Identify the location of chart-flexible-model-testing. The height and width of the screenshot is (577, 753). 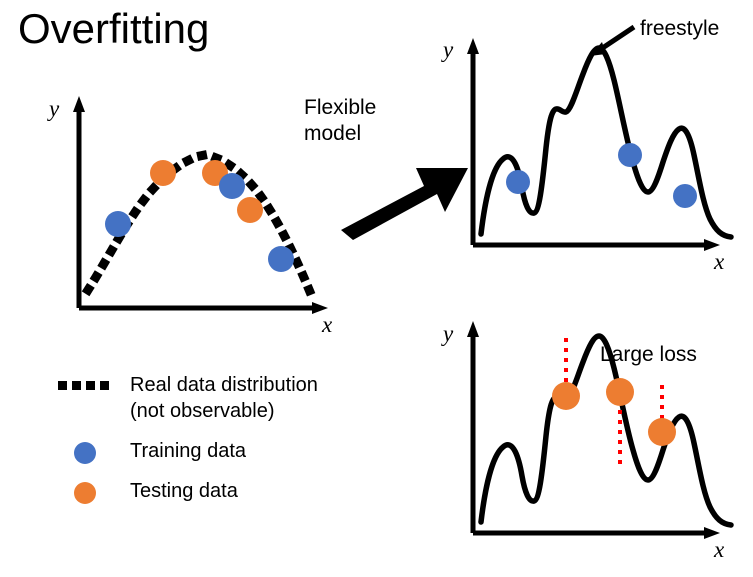
(600, 430).